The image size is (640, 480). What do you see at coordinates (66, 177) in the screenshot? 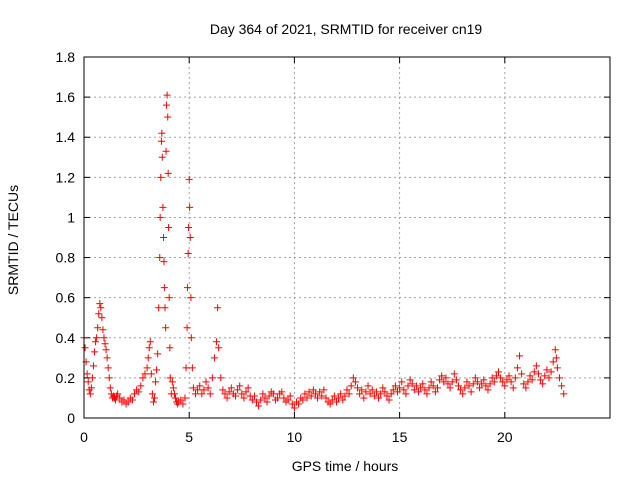
I see `y-tick-label: 1.2` at bounding box center [66, 177].